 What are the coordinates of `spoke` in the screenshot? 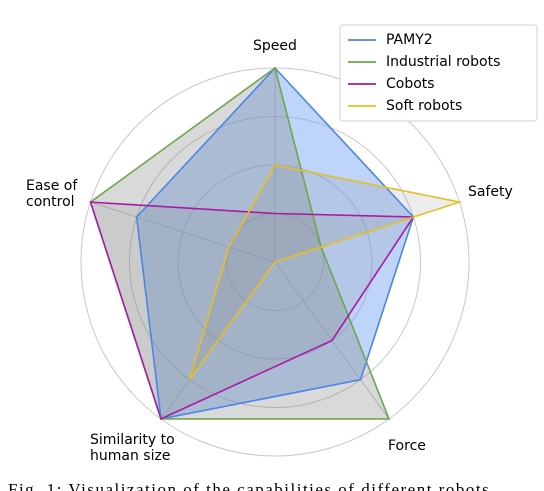 It's located at (183, 232).